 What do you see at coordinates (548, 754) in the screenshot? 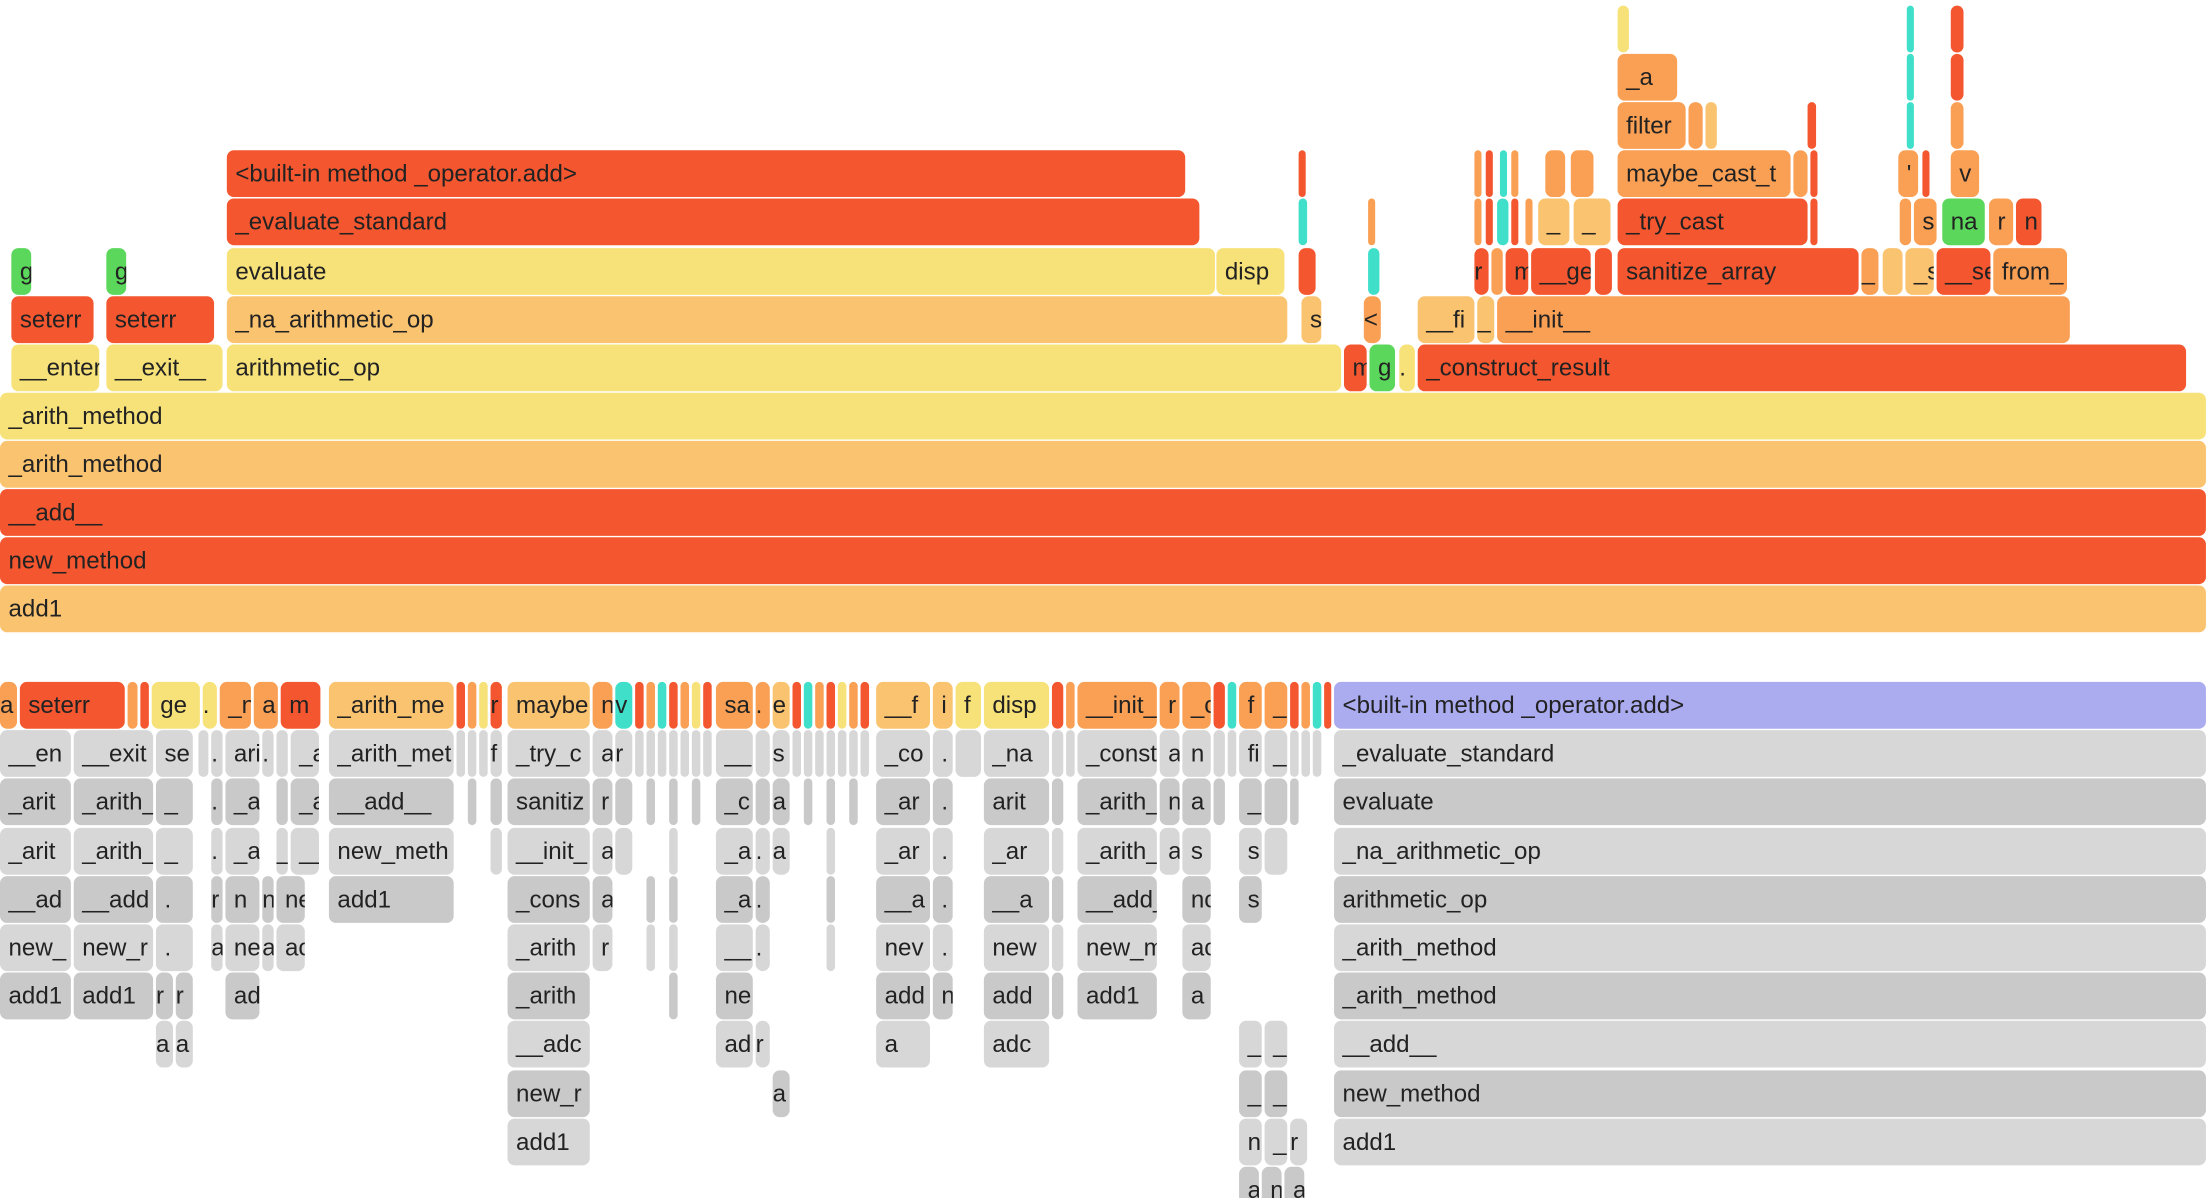
I see `flame-frame: _try_c` at bounding box center [548, 754].